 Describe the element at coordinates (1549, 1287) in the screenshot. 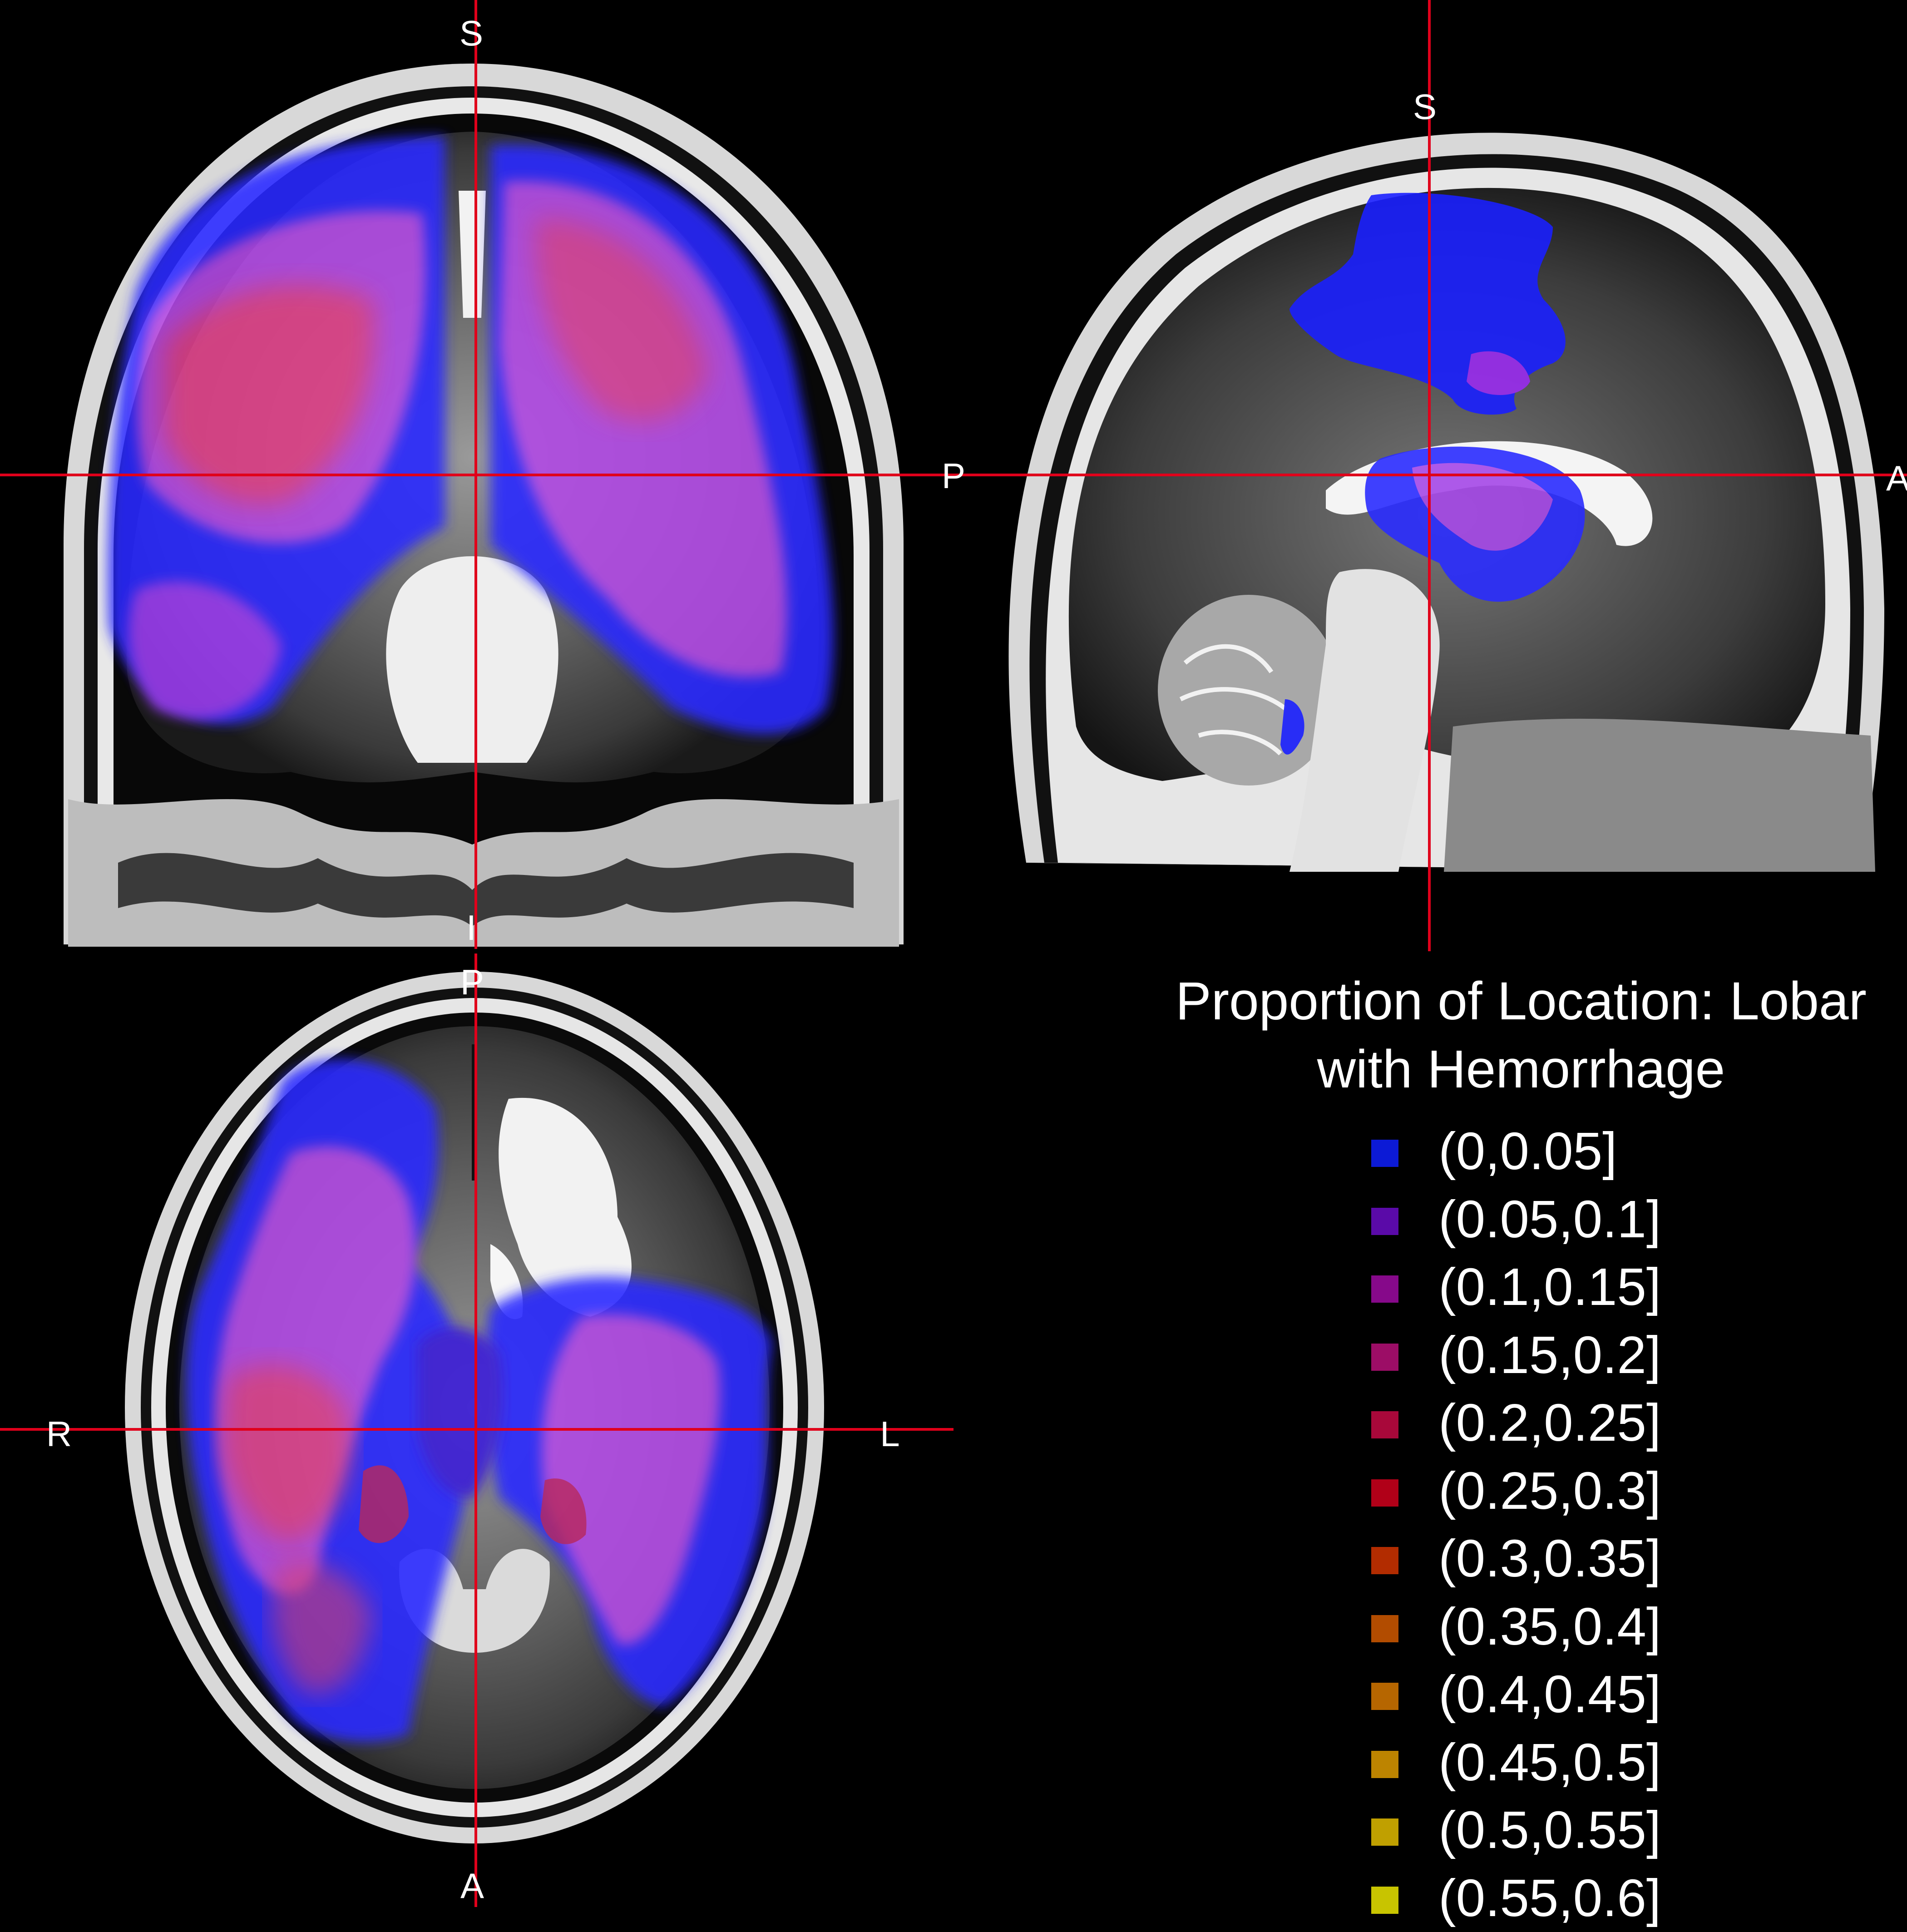

I see `legend-label: (0.1,0.15]` at that location.